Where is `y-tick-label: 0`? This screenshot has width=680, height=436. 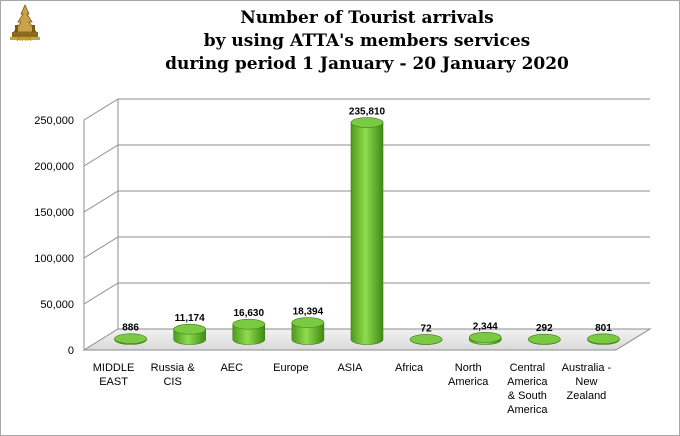 y-tick-label: 0 is located at coordinates (71, 351).